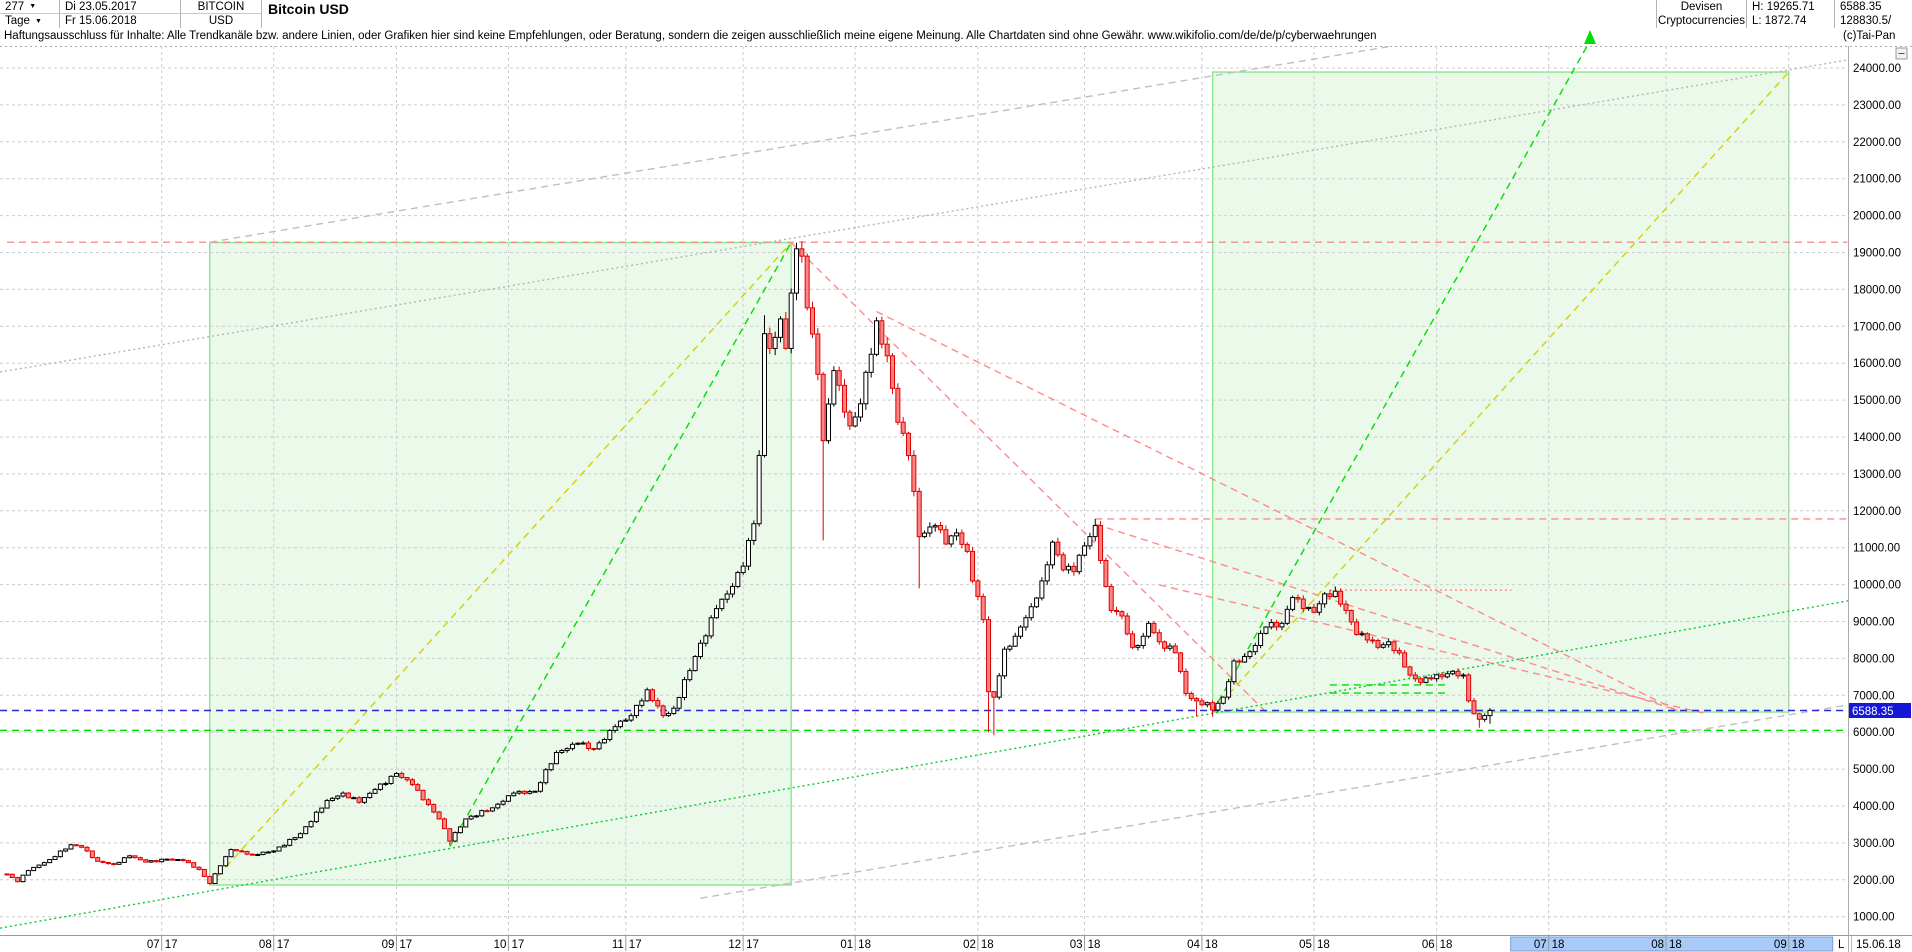 Image resolution: width=1912 pixels, height=952 pixels. I want to click on date-from-field: Di 23.05.2017, so click(120, 7).